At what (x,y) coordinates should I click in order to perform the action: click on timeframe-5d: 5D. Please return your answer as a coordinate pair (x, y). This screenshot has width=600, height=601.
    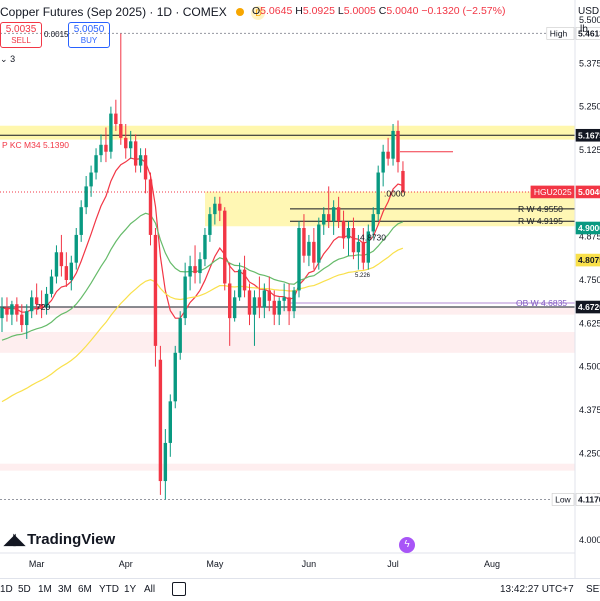
    Looking at the image, I should click on (24, 589).